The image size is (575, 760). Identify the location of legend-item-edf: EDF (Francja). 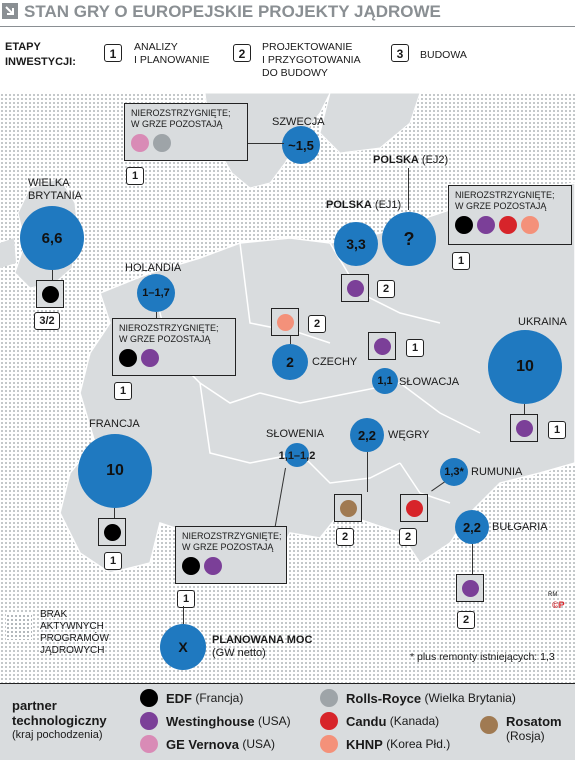
(191, 698).